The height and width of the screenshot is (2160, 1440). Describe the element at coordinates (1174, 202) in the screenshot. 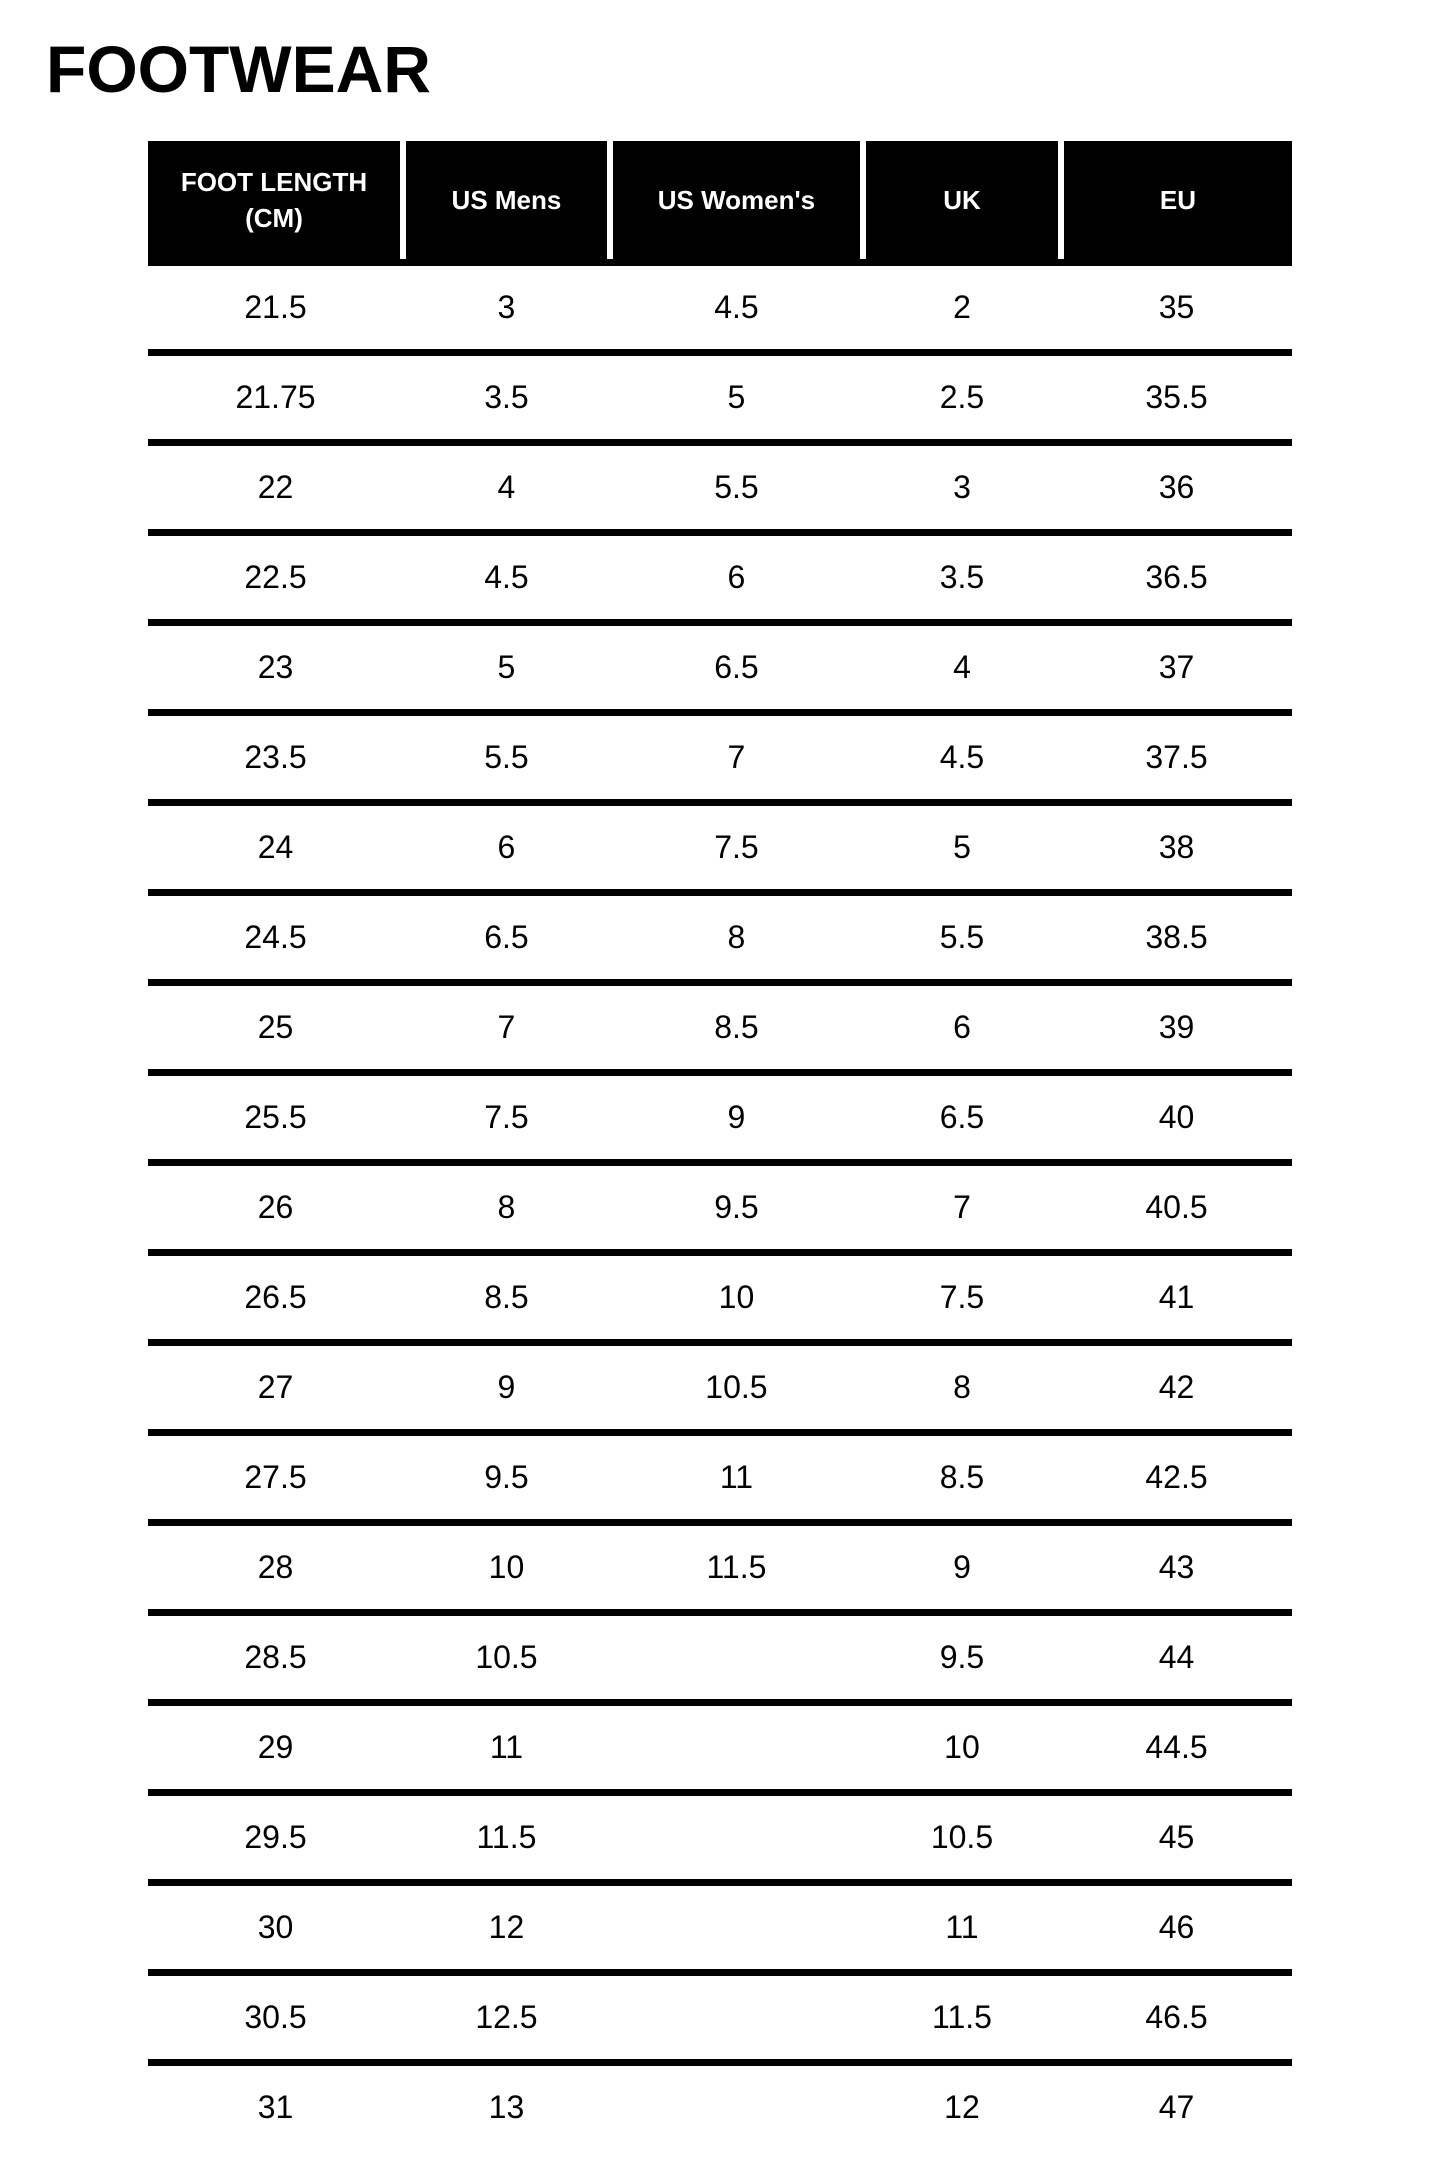

I see `column-header-eu: EU` at that location.